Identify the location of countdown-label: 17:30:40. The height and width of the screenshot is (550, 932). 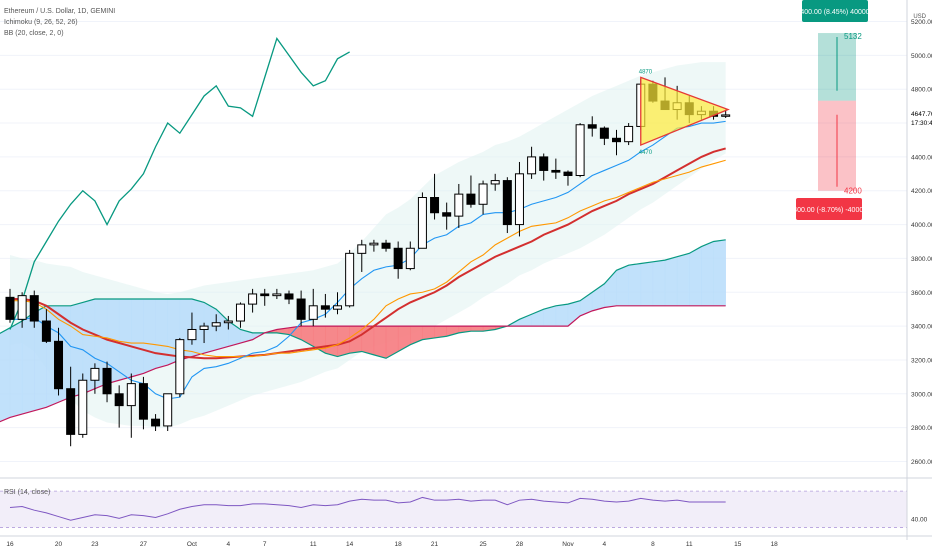
(921, 123).